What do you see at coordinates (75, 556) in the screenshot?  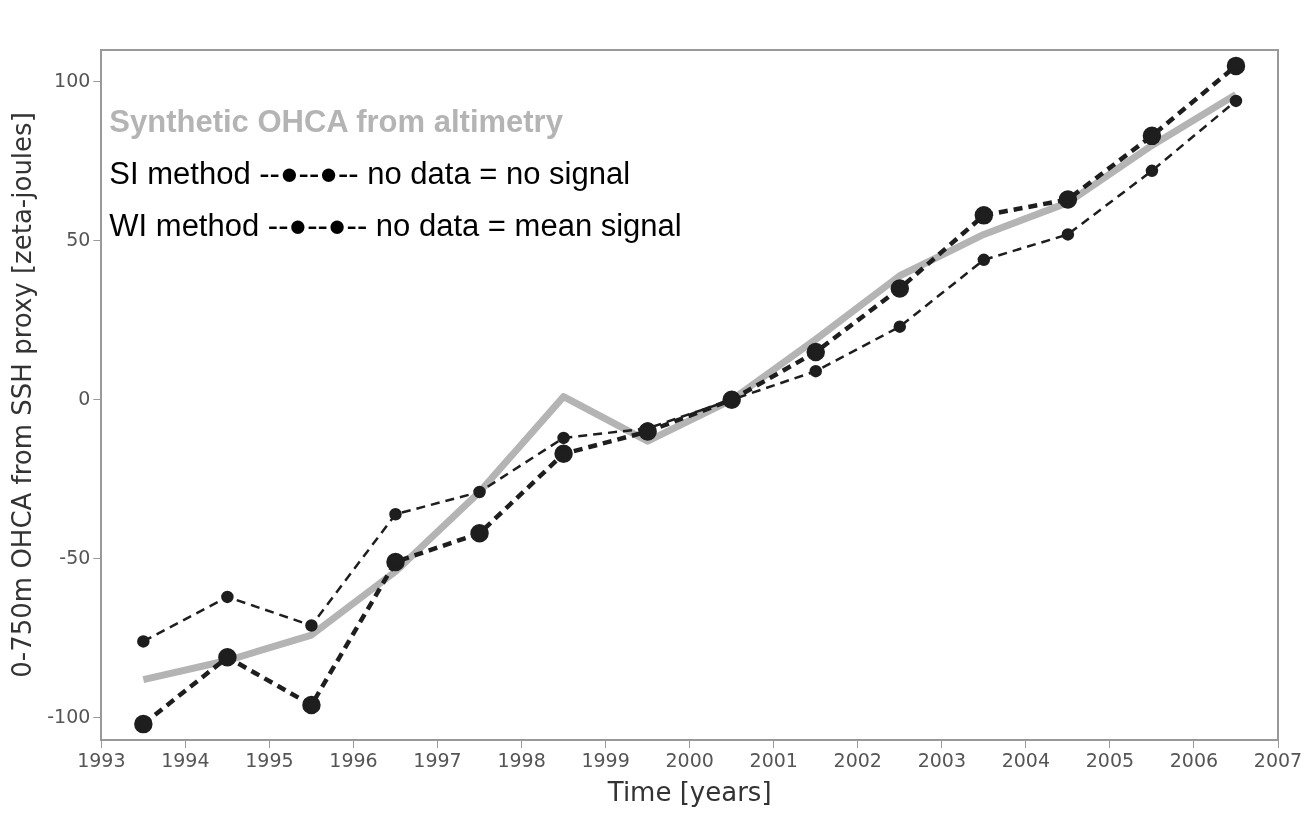 I see `y-tick-label: -50` at bounding box center [75, 556].